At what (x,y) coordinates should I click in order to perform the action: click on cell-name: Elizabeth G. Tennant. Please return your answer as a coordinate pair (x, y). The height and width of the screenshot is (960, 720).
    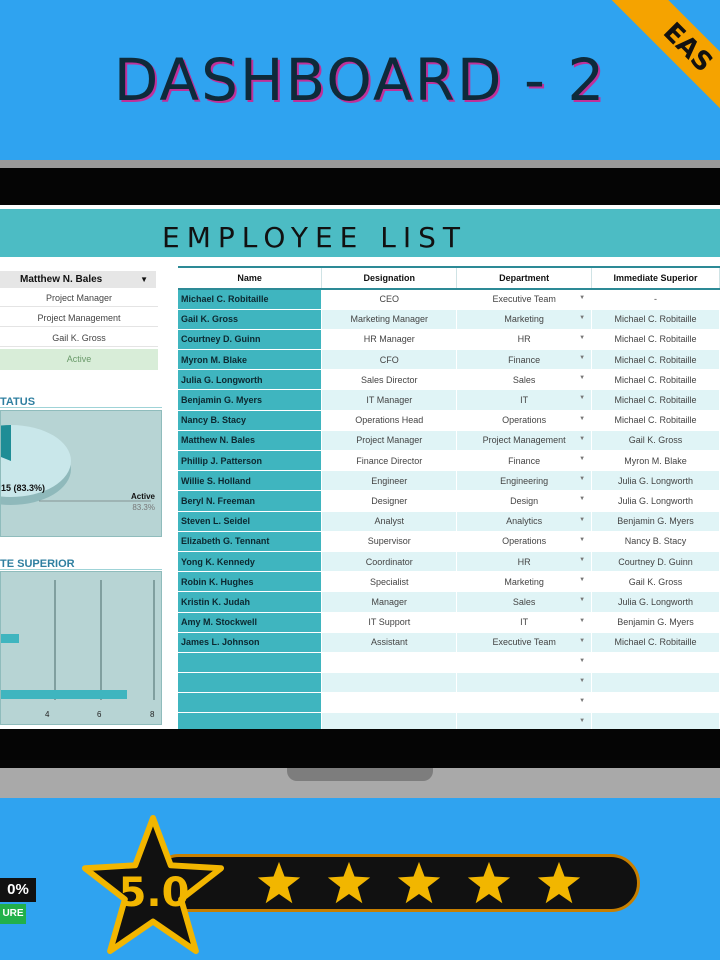
    Looking at the image, I should click on (250, 541).